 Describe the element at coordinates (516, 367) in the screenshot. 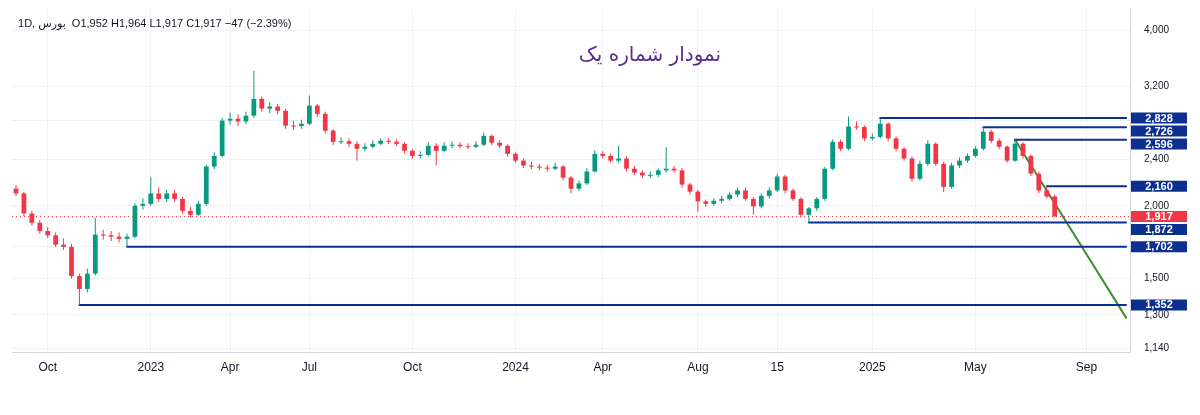

I see `x-tick-label: 2024` at that location.